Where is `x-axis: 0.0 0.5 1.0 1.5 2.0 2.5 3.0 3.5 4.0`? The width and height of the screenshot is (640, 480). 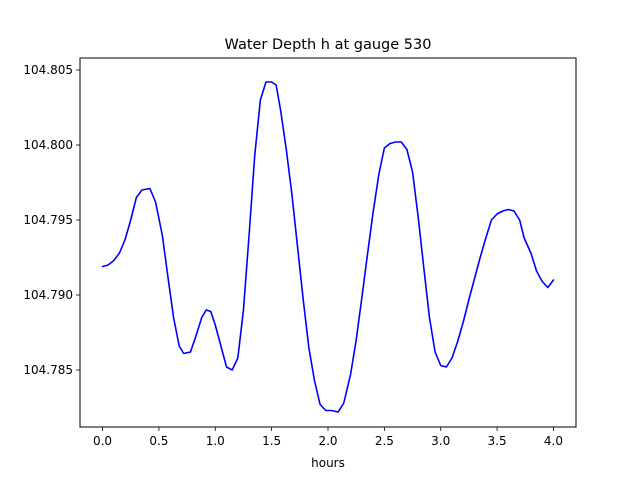 x-axis: 0.0 0.5 1.0 1.5 2.0 2.5 3.0 3.5 4.0 is located at coordinates (328, 437).